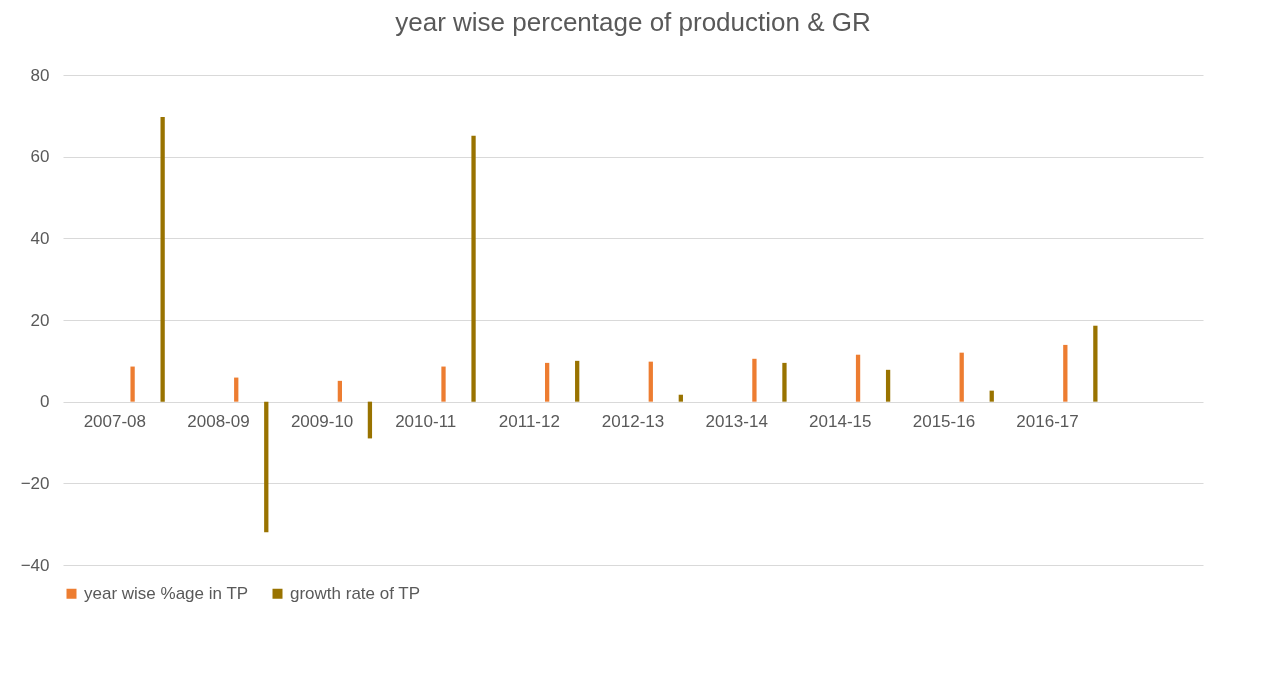  Describe the element at coordinates (115, 422) in the screenshot. I see `x-tick-label: 2007-08` at that location.